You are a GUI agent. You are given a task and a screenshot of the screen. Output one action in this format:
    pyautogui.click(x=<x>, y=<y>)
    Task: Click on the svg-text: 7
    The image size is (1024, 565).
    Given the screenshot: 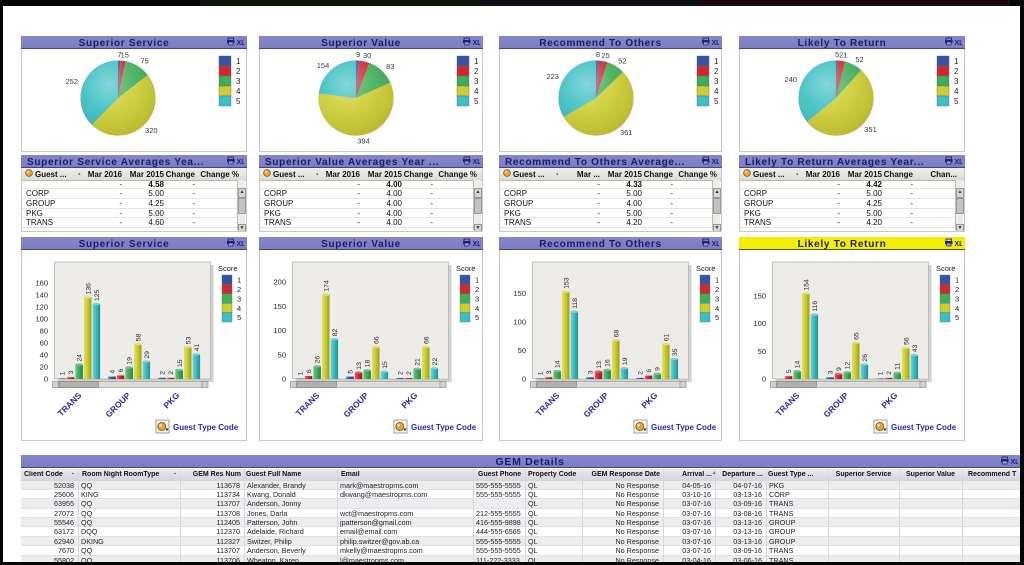 What is the action you would take?
    pyautogui.click(x=120, y=54)
    